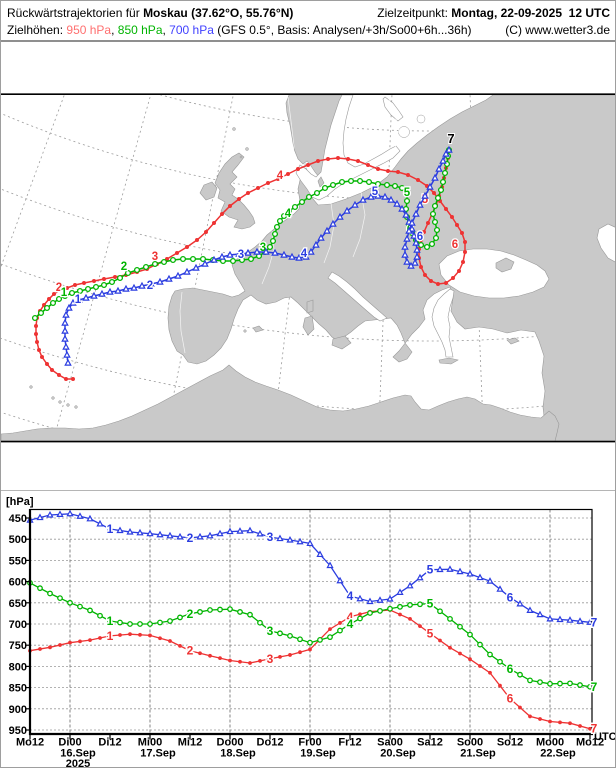  Describe the element at coordinates (558, 754) in the screenshot. I see `x-date-label: 22.Sep` at that location.